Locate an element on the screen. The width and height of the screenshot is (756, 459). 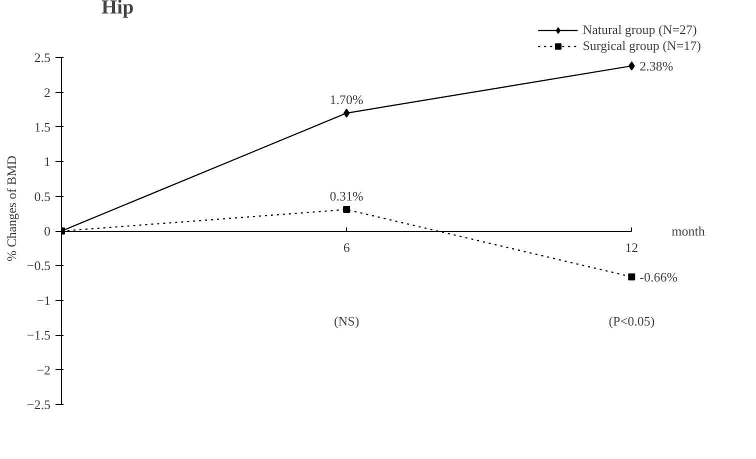
y-tick-label: 0 is located at coordinates (47, 231).